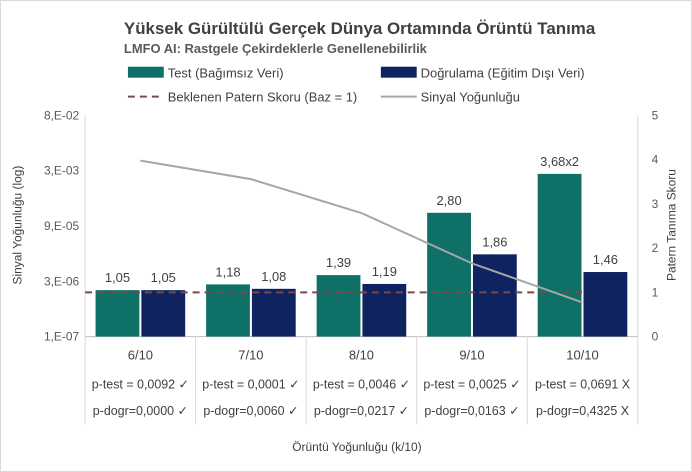 This screenshot has height=472, width=692. What do you see at coordinates (62, 337) in the screenshot?
I see `y-left-tick-label: 1,E-07` at bounding box center [62, 337].